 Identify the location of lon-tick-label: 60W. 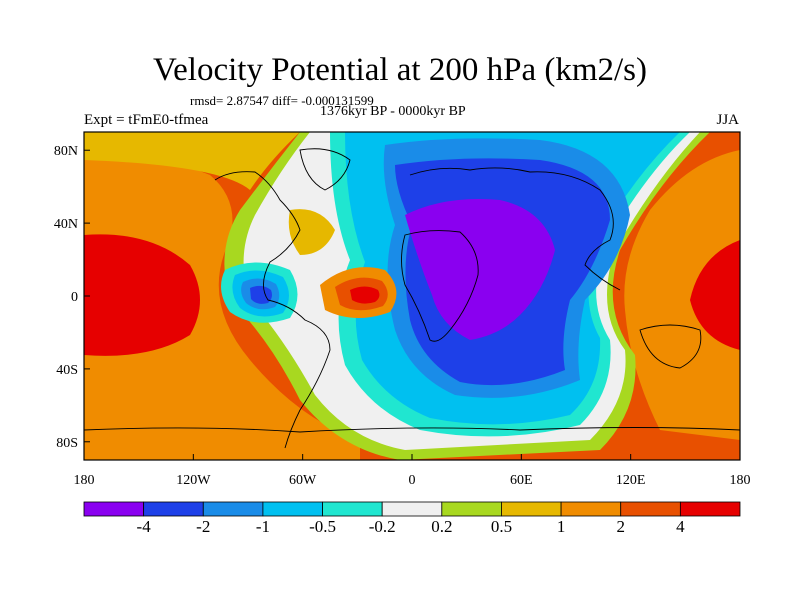
(303, 480).